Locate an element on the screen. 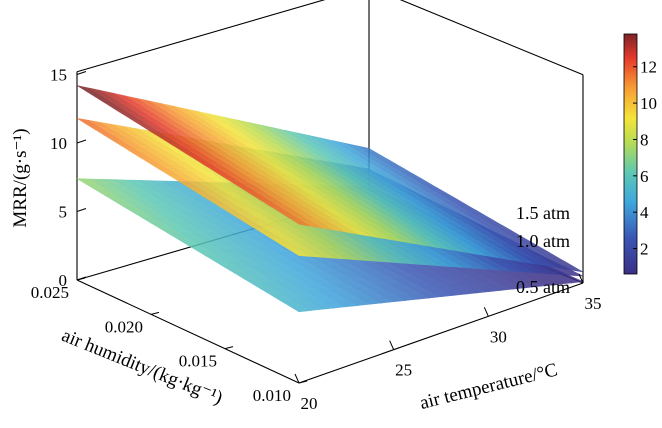 The height and width of the screenshot is (428, 662). x-tick-label: 30 is located at coordinates (498, 336).